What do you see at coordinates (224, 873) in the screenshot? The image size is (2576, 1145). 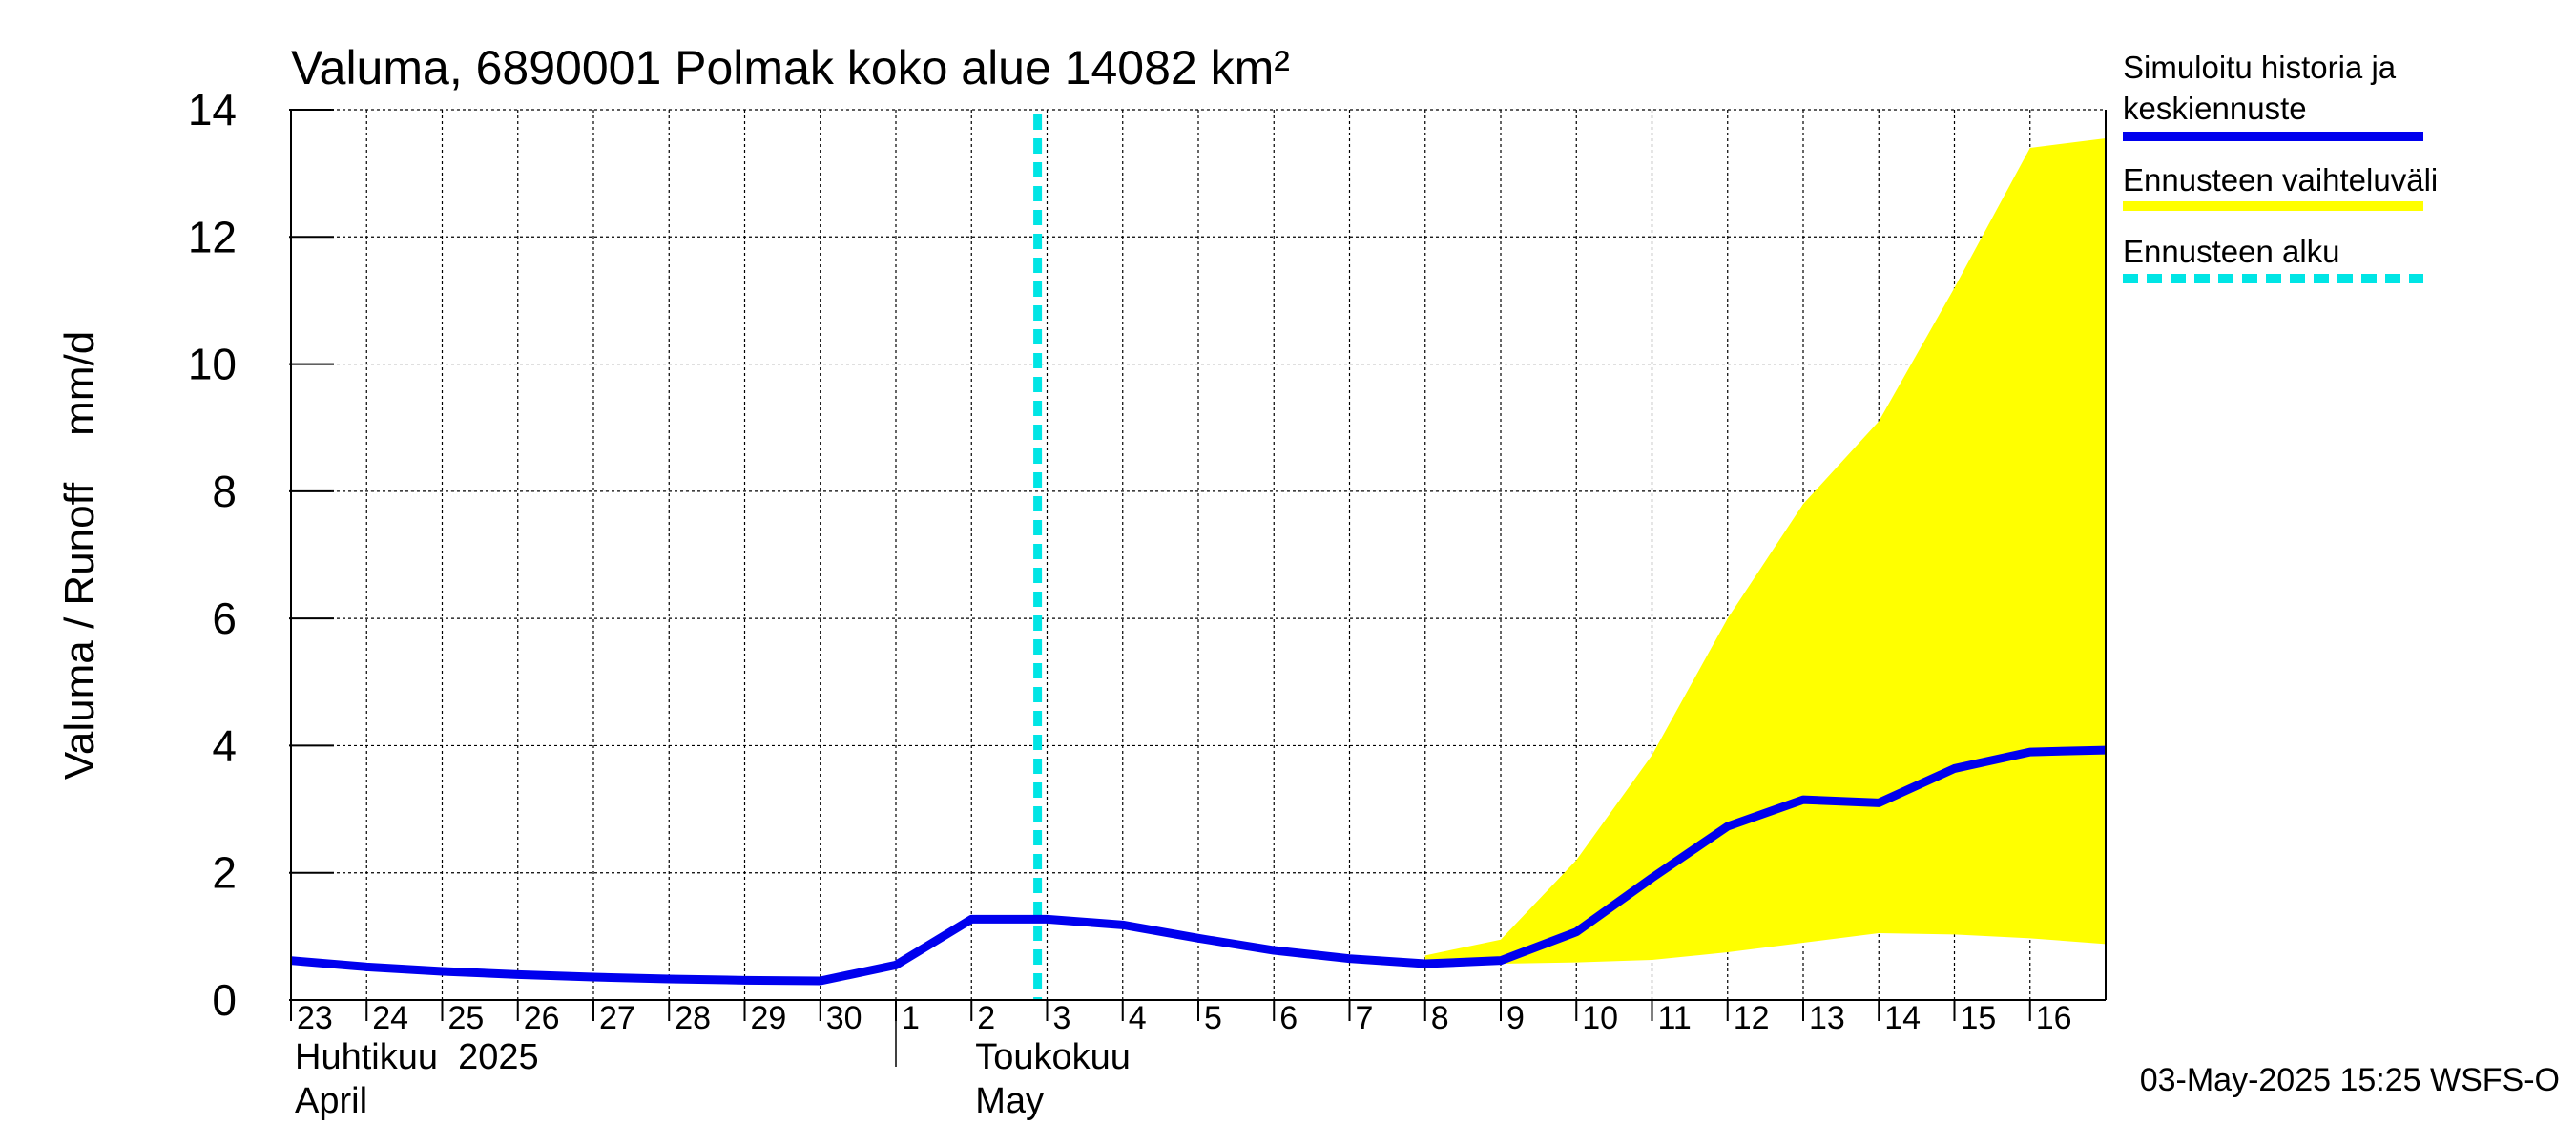 I see `y-tick-label: 2` at bounding box center [224, 873].